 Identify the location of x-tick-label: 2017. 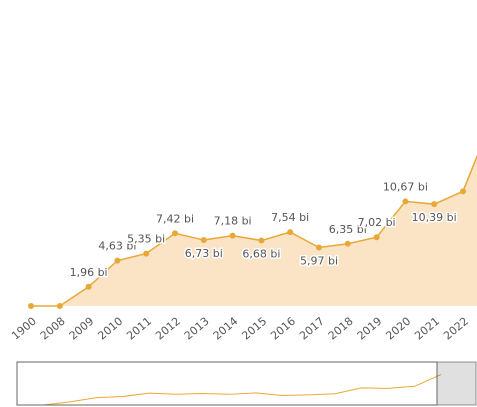
(312, 329).